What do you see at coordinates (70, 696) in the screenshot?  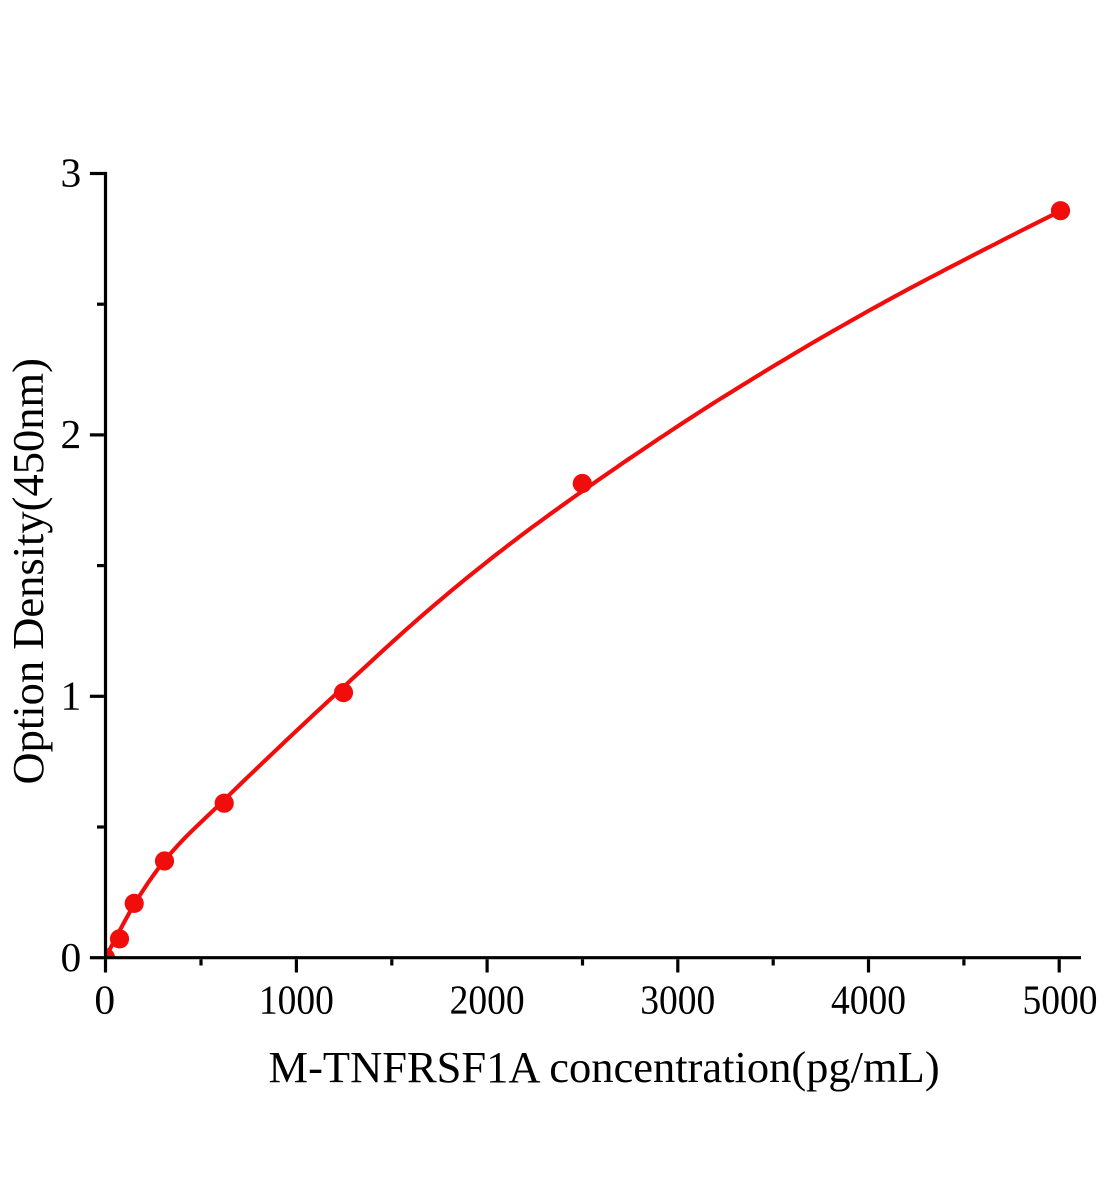 I see `svg-text: 1` at bounding box center [70, 696].